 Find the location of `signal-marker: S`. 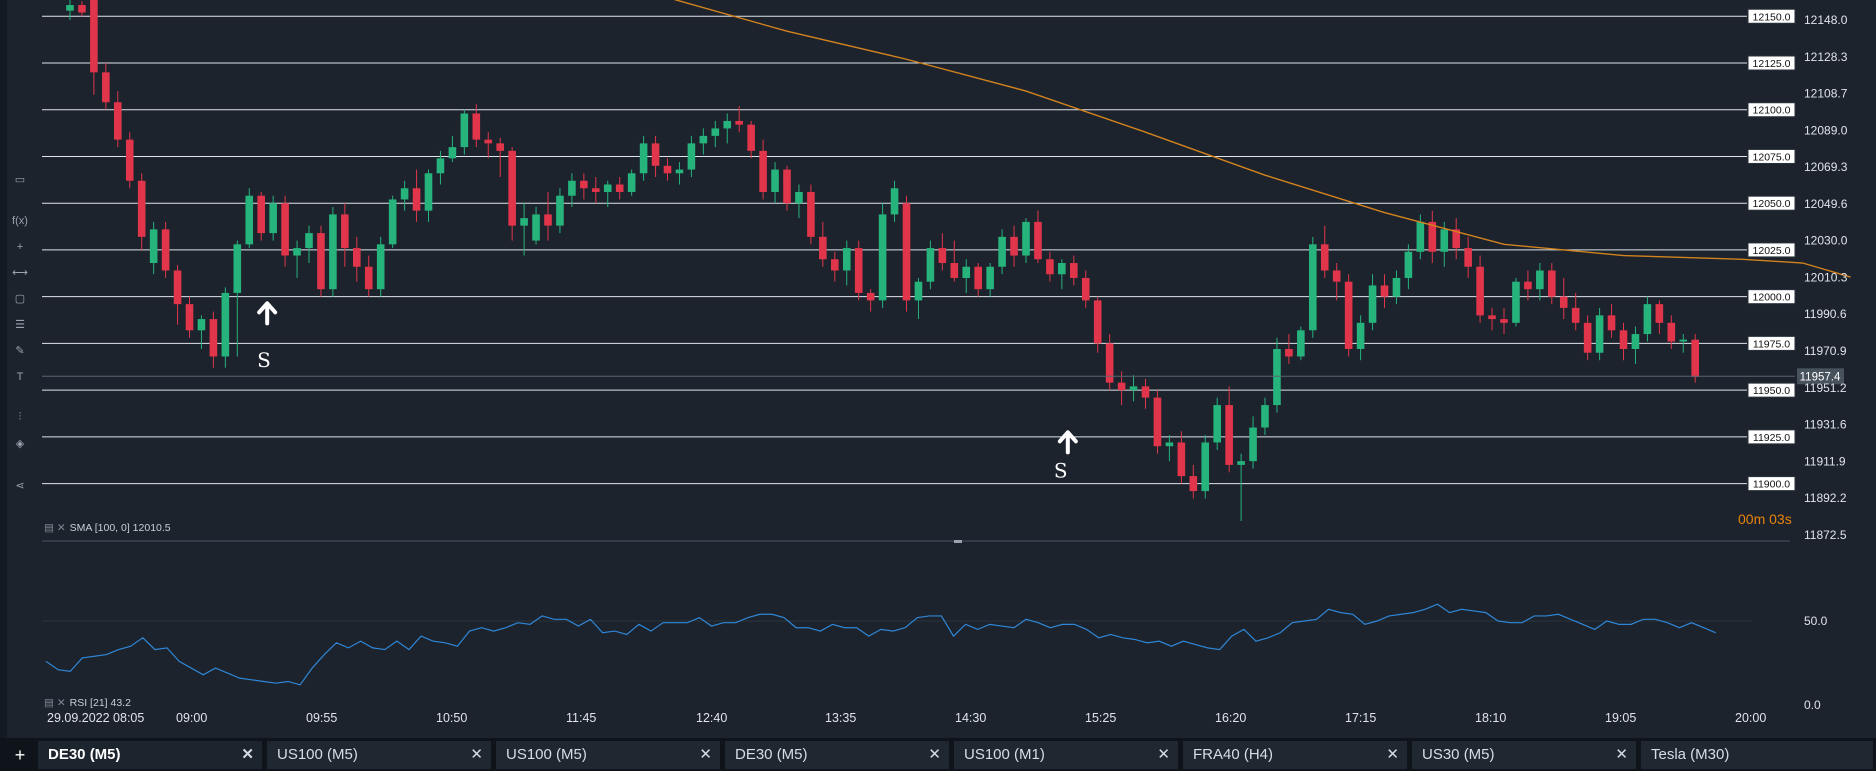

signal-marker: S is located at coordinates (1061, 471).